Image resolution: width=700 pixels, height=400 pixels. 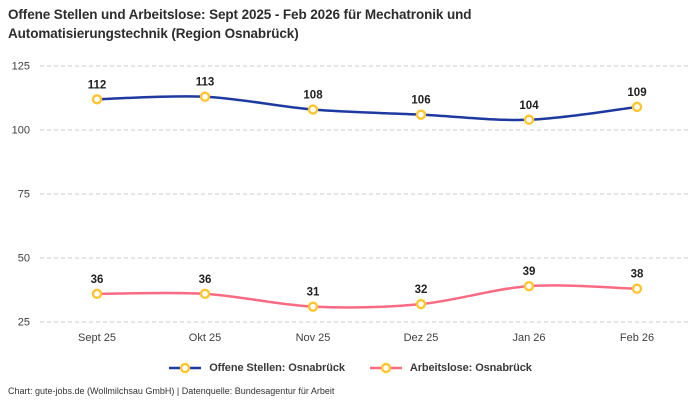 What do you see at coordinates (21, 67) in the screenshot?
I see `y-axis-tick-label: 125` at bounding box center [21, 67].